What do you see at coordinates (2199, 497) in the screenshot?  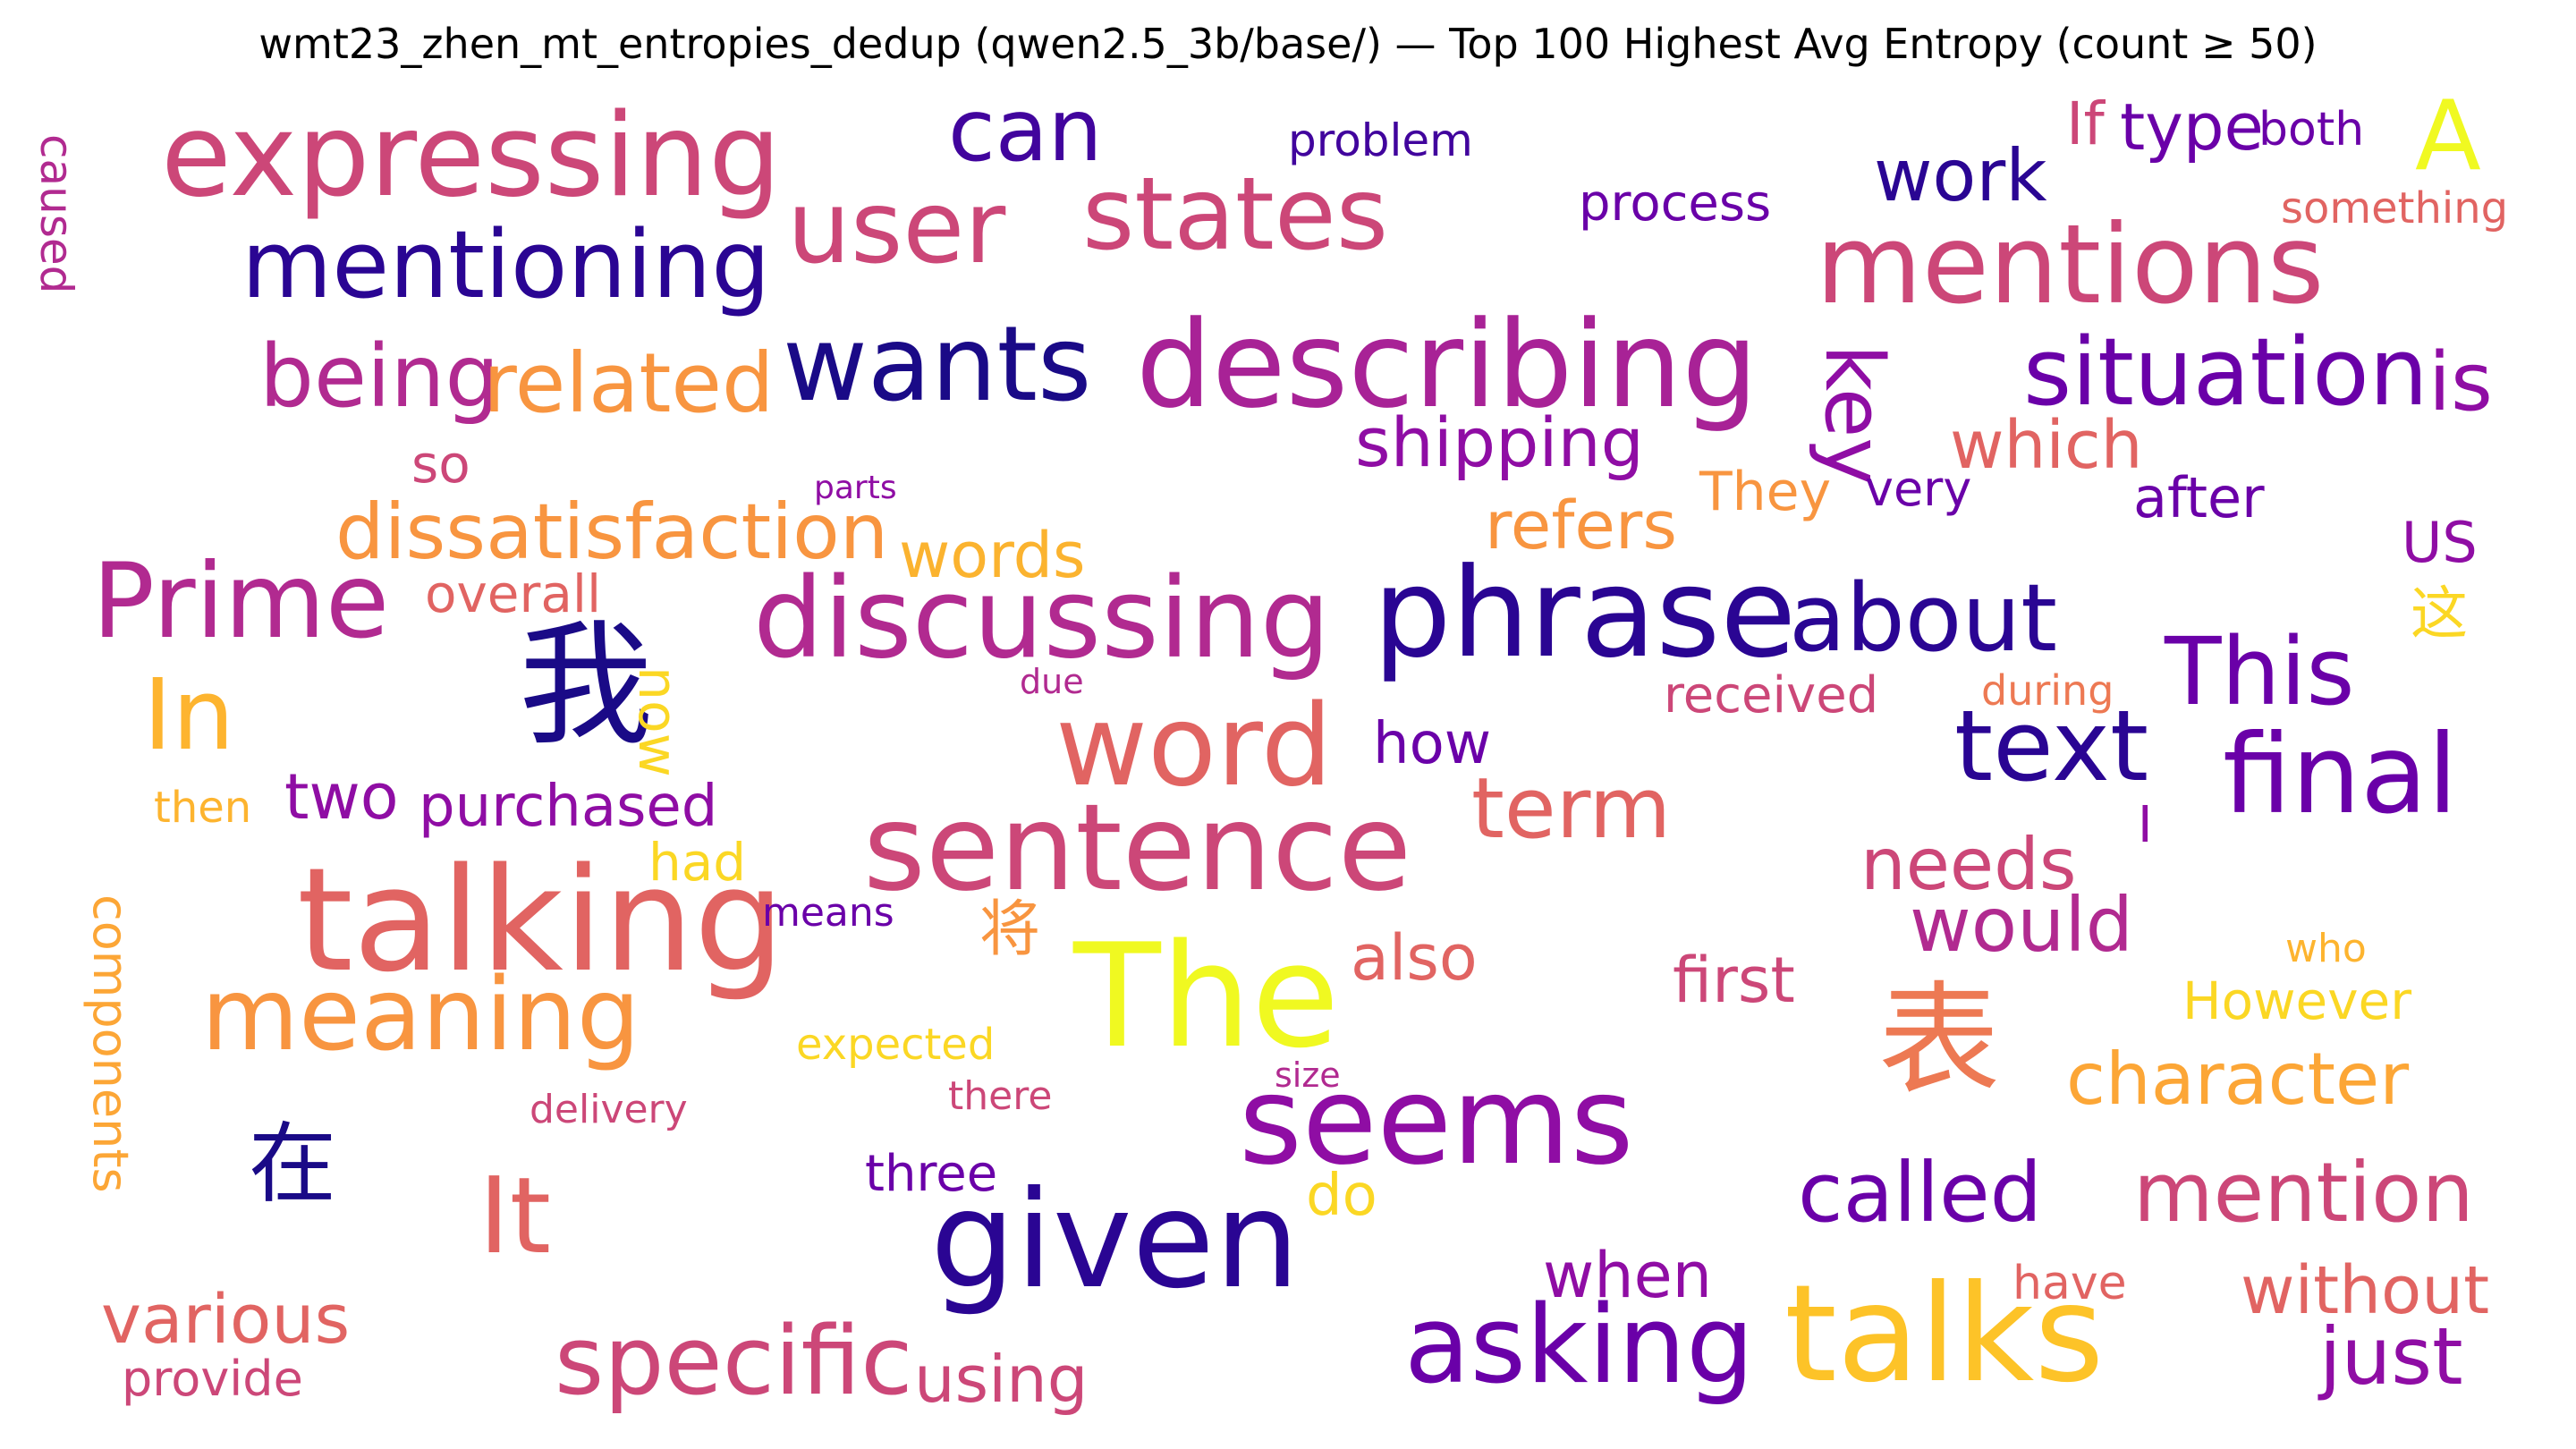 I see `word-after: after` at bounding box center [2199, 497].